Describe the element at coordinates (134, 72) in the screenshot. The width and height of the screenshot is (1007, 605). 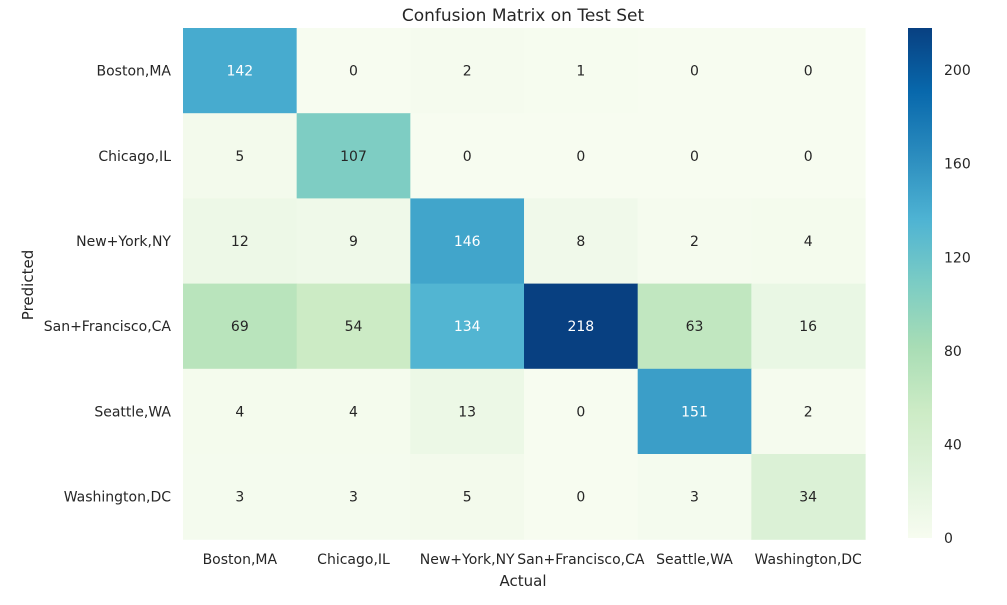
I see `y-tick-label: Boston,MA` at that location.